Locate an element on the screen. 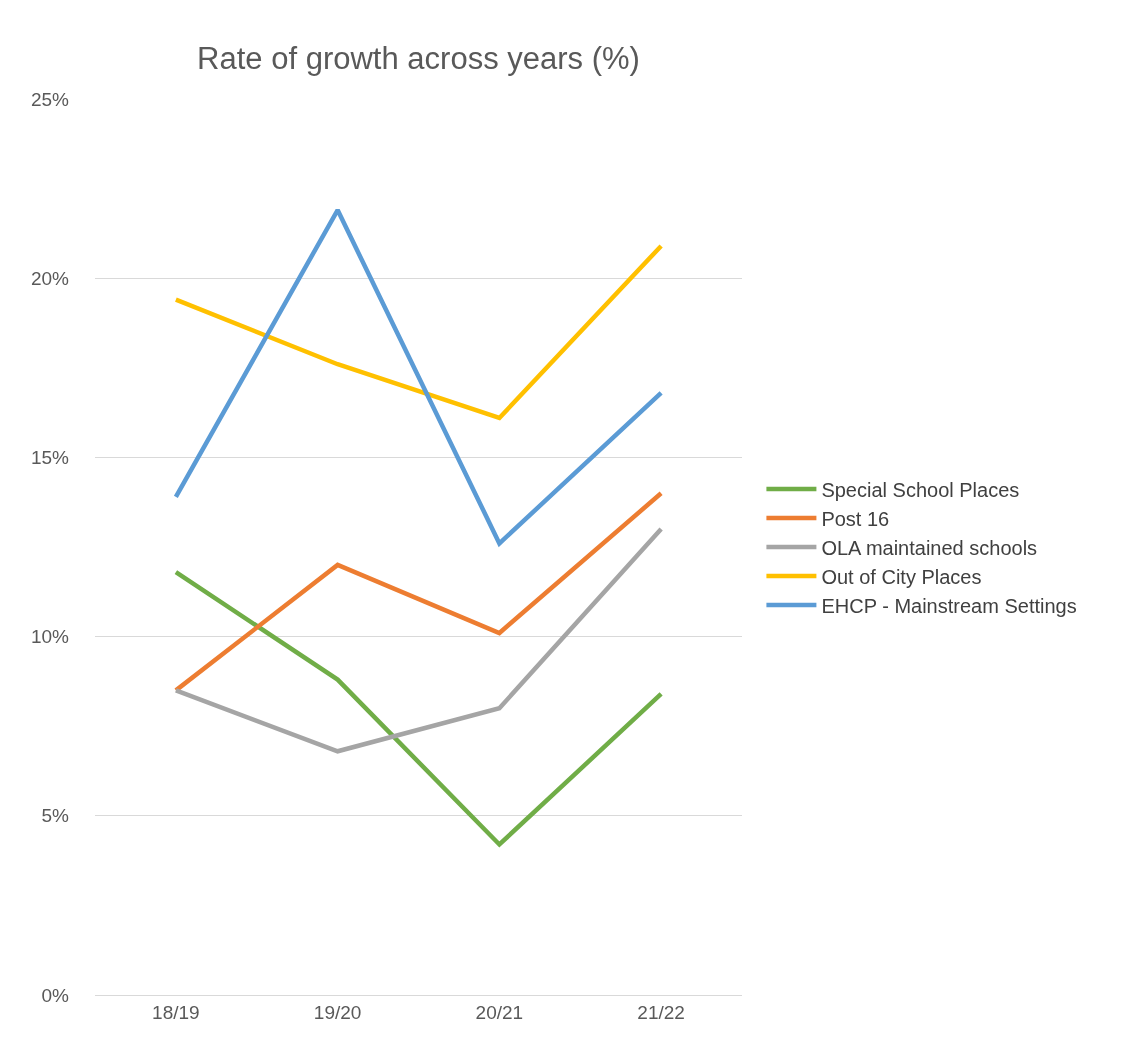 This screenshot has width=1145, height=1051. y-tick-label: 5% is located at coordinates (55, 816).